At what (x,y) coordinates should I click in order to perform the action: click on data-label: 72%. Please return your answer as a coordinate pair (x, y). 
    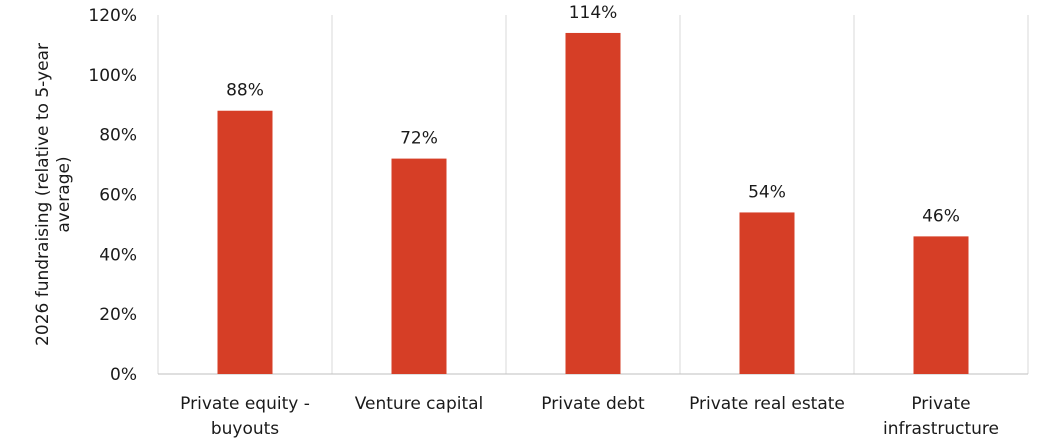
    Looking at the image, I should click on (419, 139).